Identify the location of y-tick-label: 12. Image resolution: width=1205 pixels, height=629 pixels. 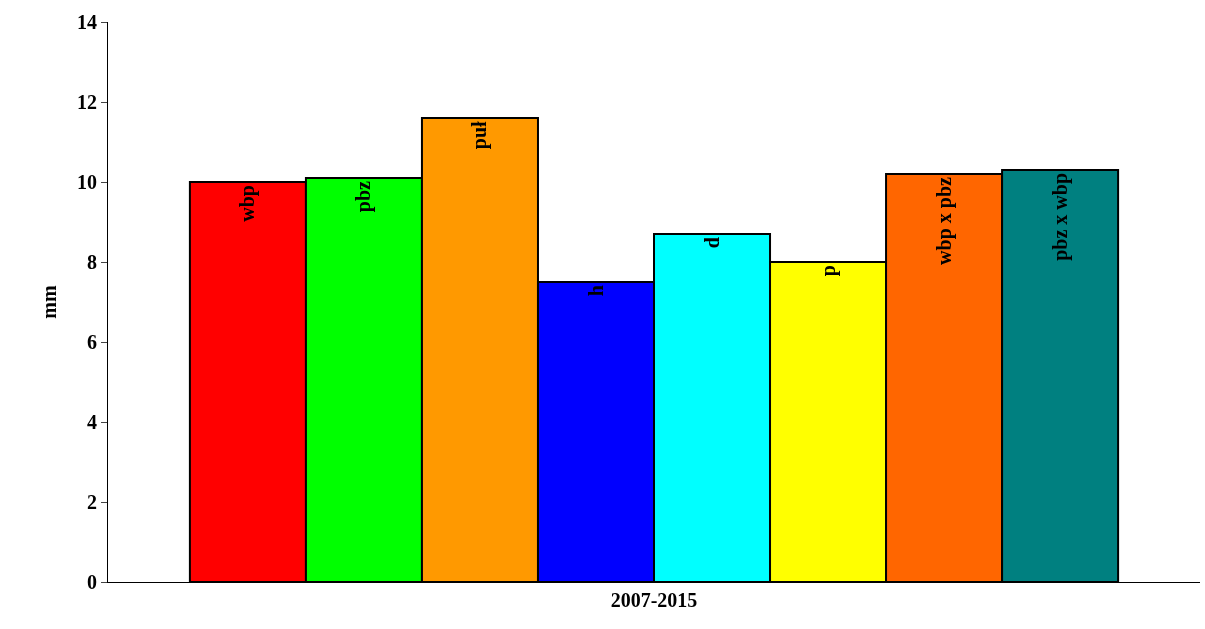
(87, 102).